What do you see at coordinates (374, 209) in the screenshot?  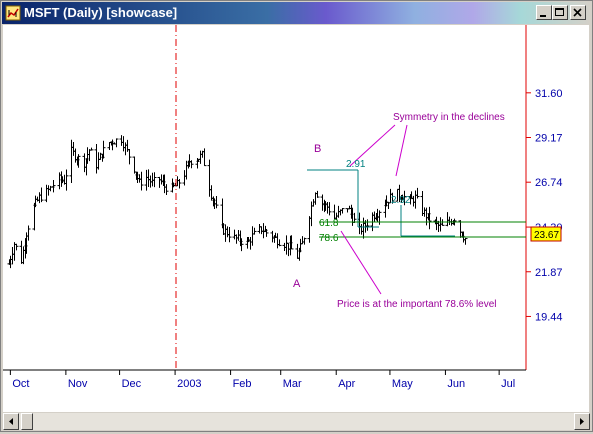 I see `annotation-pointers` at bounding box center [374, 209].